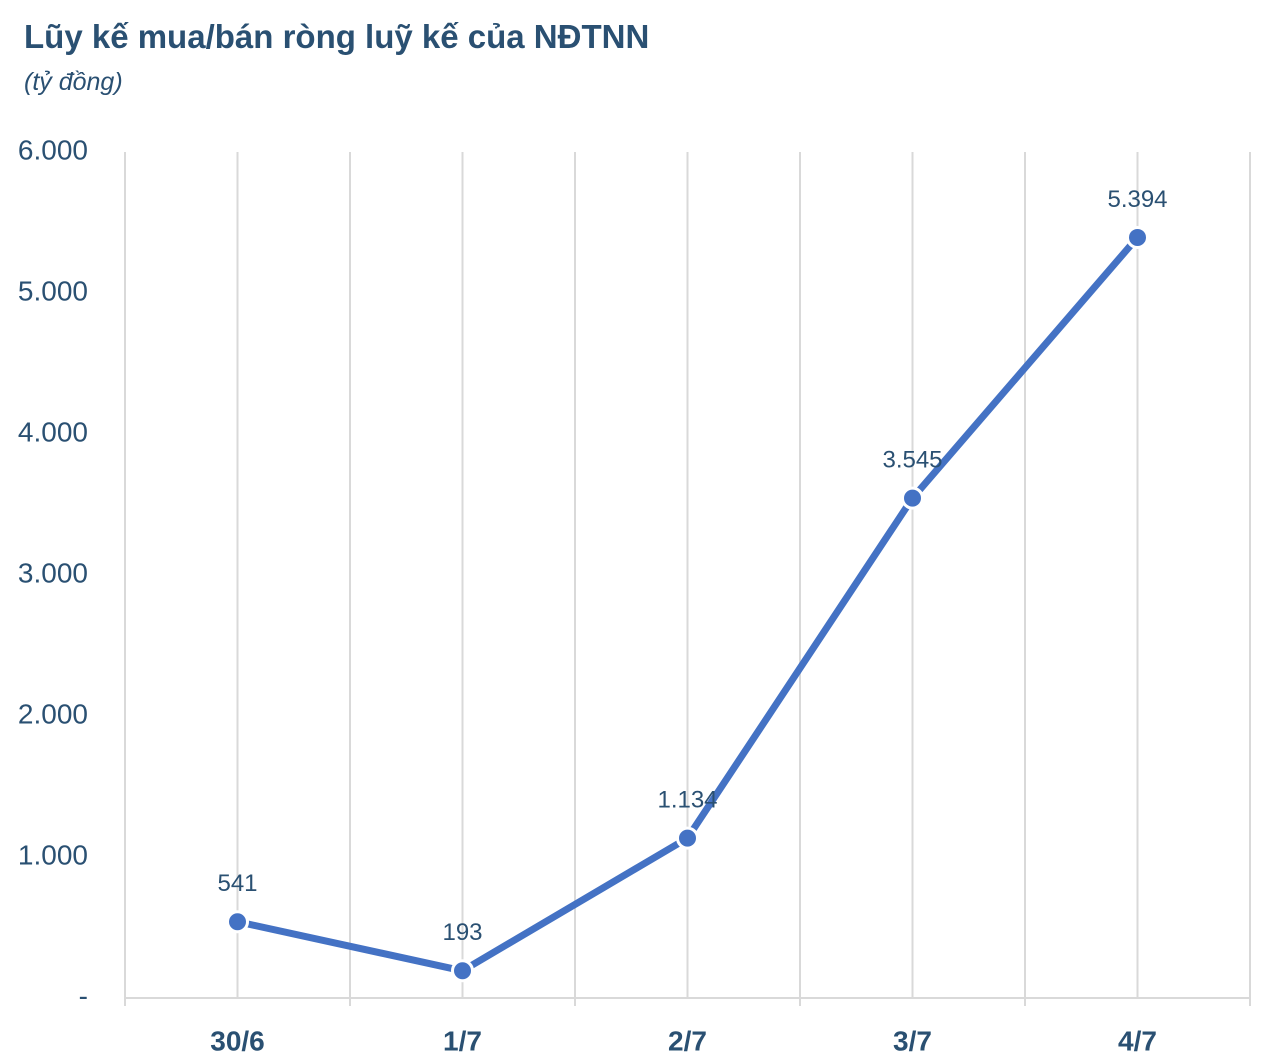 The image size is (1280, 1064). What do you see at coordinates (687, 1040) in the screenshot?
I see `x-tick-label: 2/7` at bounding box center [687, 1040].